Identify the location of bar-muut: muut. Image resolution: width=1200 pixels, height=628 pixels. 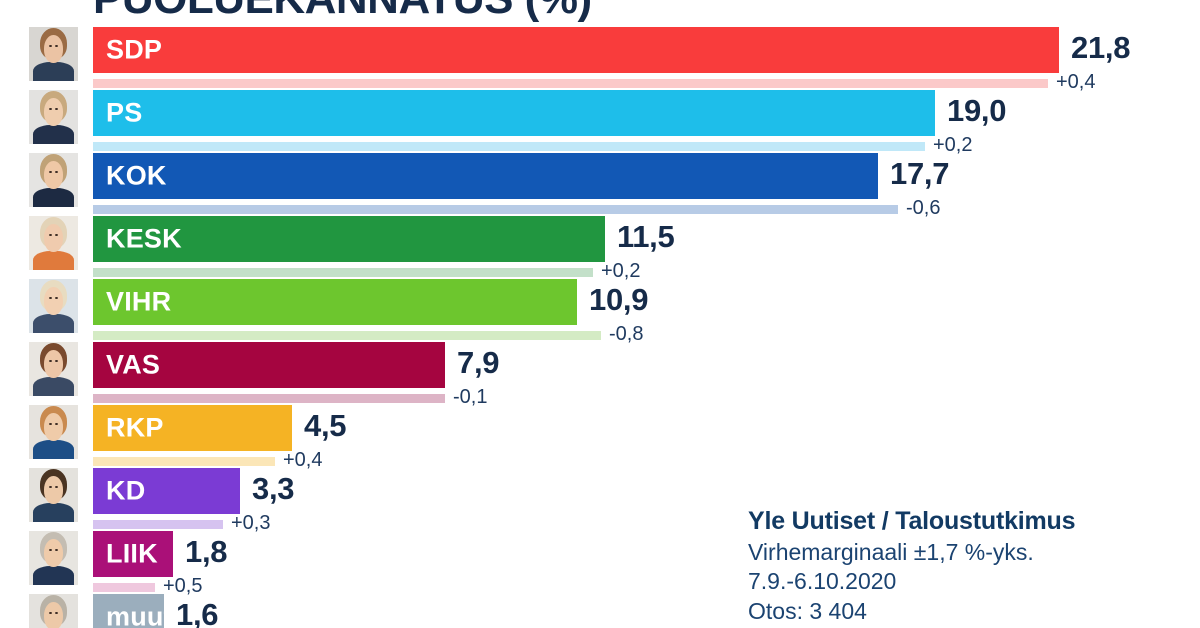
(133, 611).